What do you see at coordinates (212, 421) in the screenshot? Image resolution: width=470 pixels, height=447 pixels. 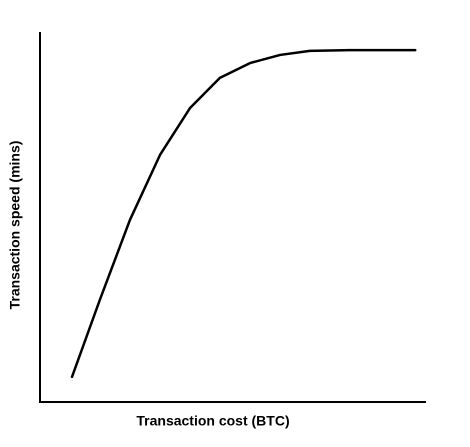 I see `x-axis-label: Transaction cost (BTC)` at bounding box center [212, 421].